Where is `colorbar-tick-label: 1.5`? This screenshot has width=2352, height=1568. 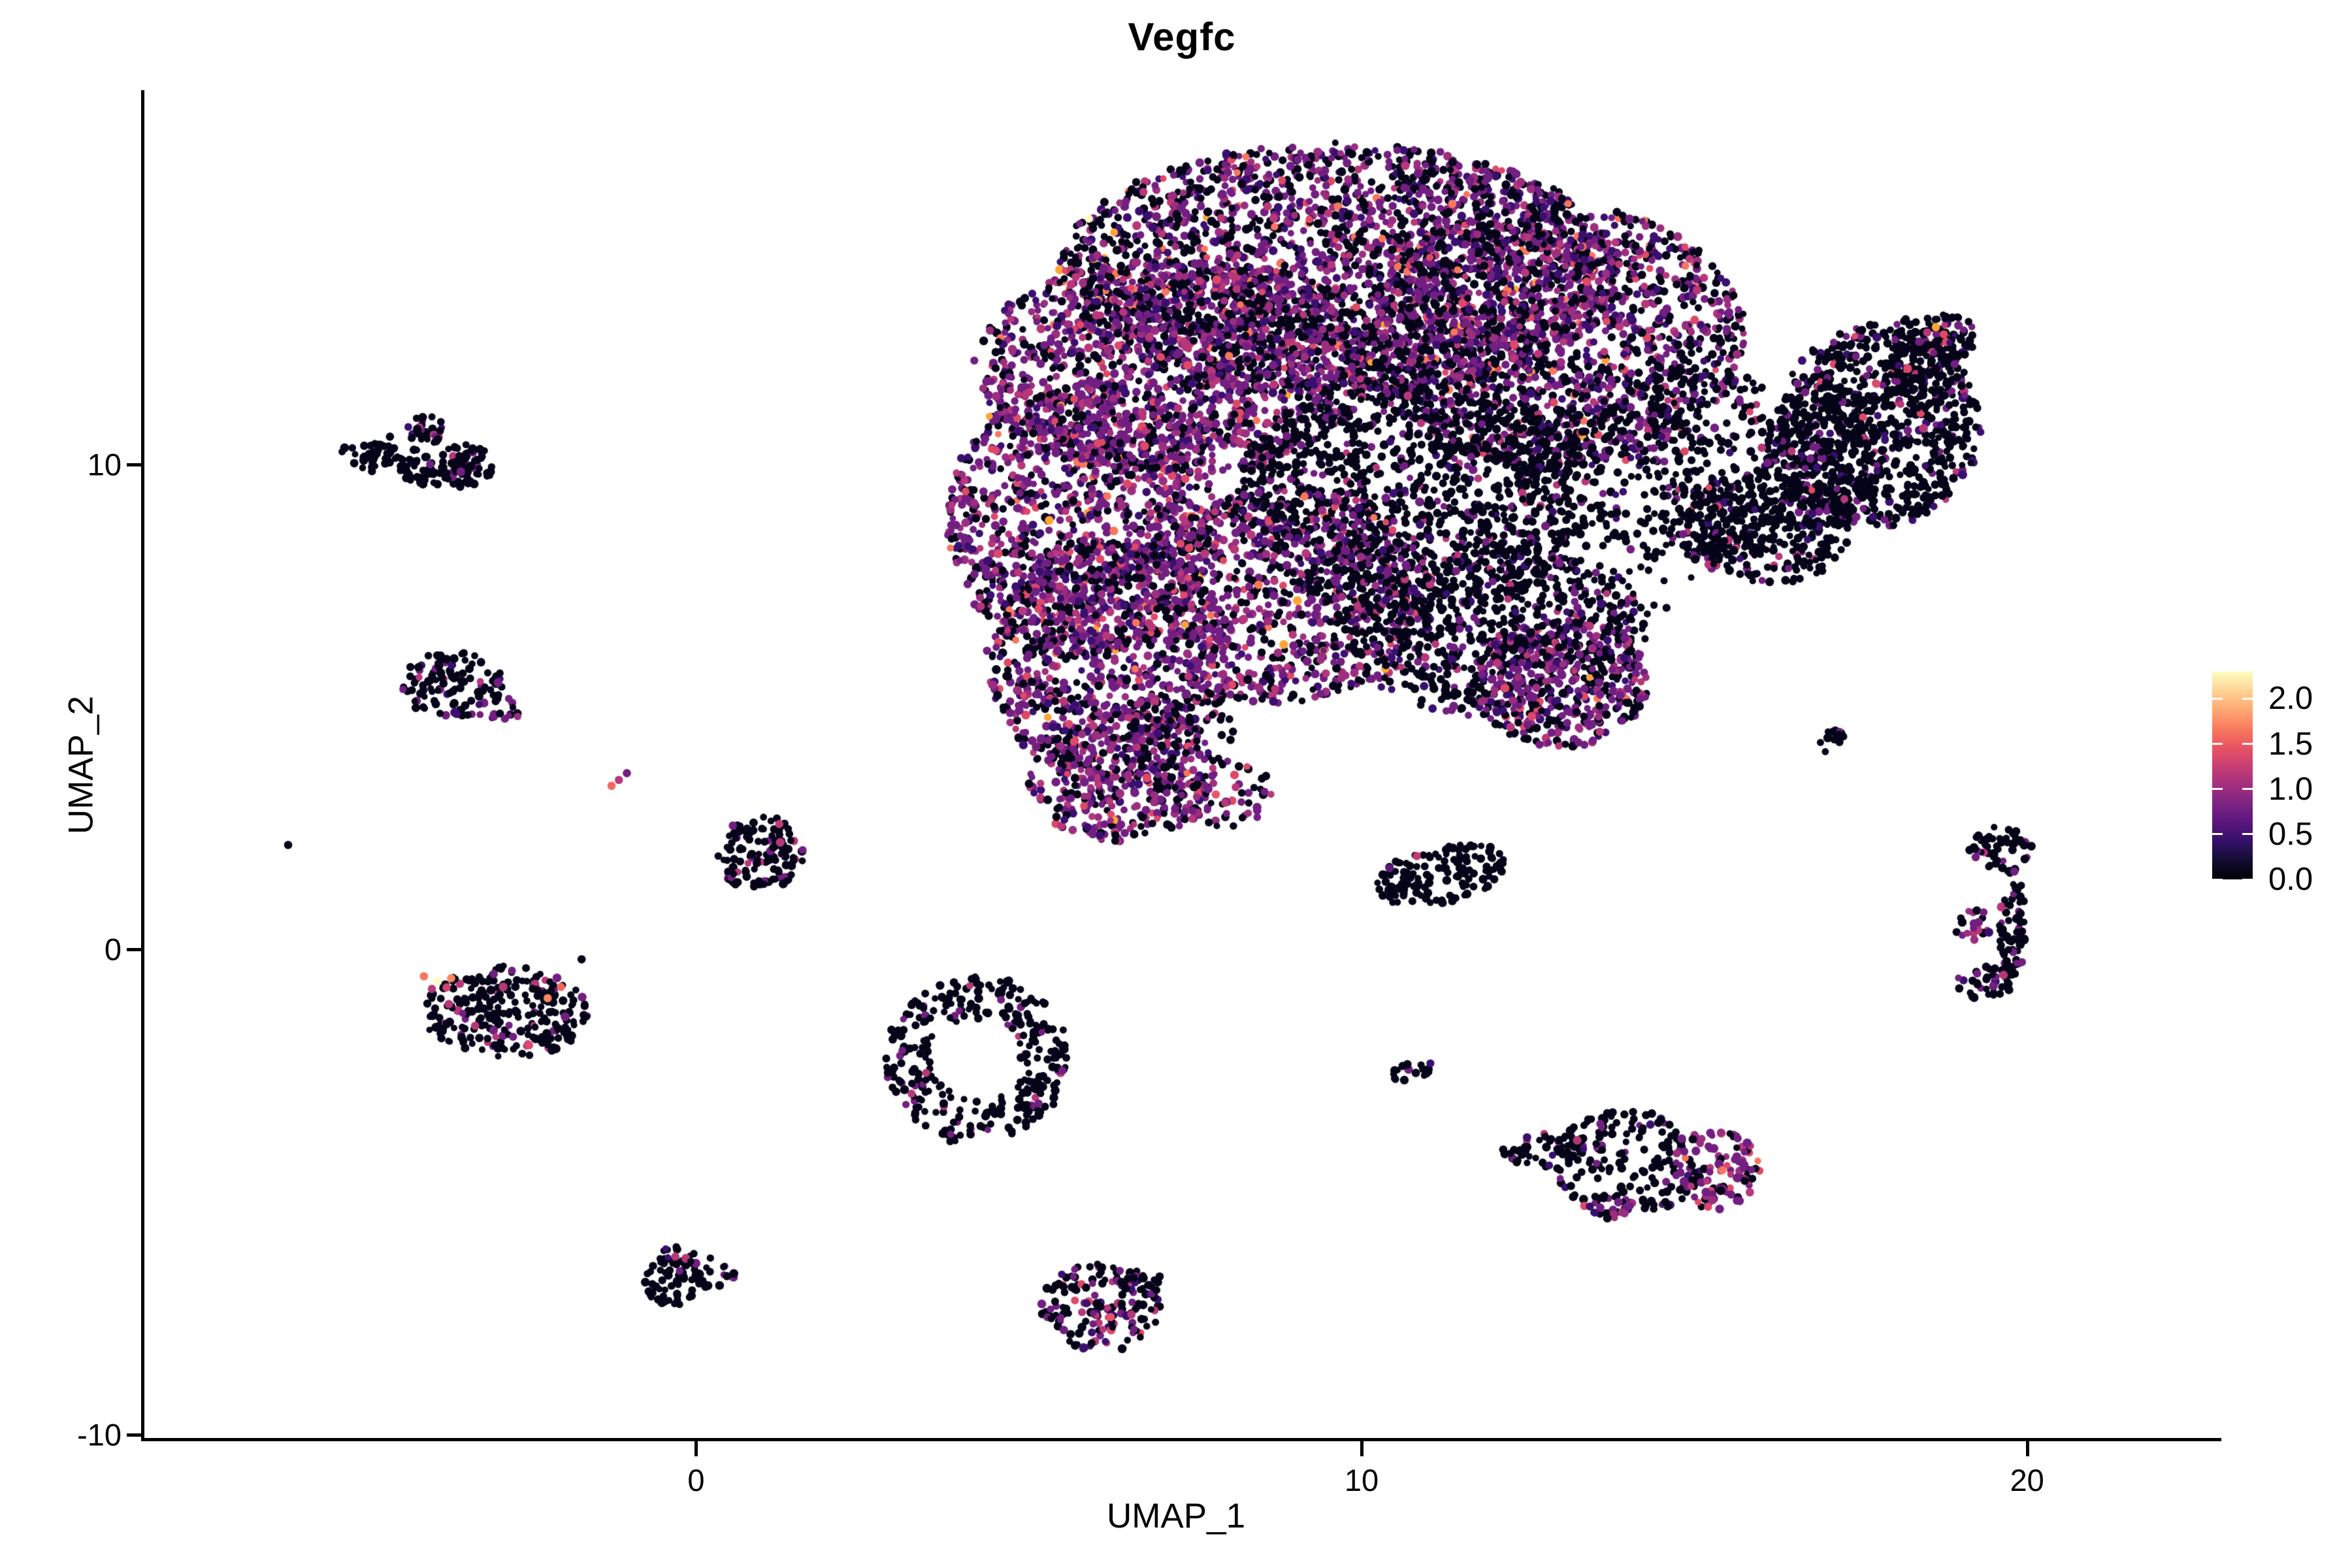
colorbar-tick-label: 1.5 is located at coordinates (2290, 744).